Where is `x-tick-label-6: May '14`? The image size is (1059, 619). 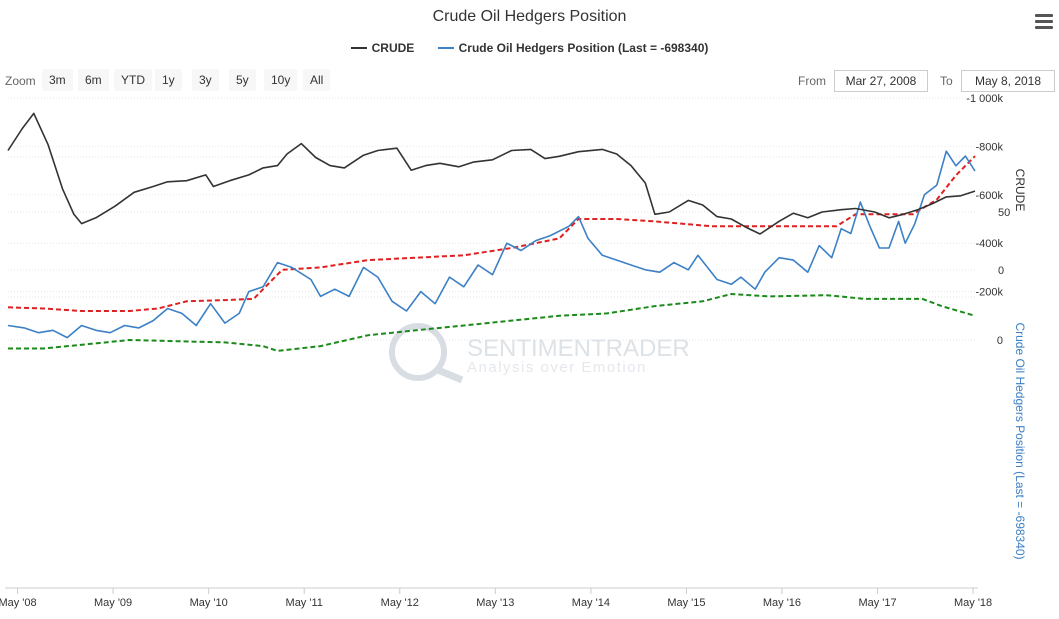 x-tick-label-6: May '14 is located at coordinates (591, 603).